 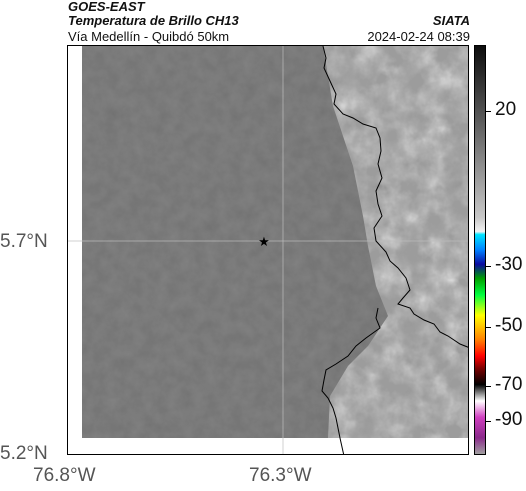 I want to click on colorbar-gradient, so click(x=480, y=250).